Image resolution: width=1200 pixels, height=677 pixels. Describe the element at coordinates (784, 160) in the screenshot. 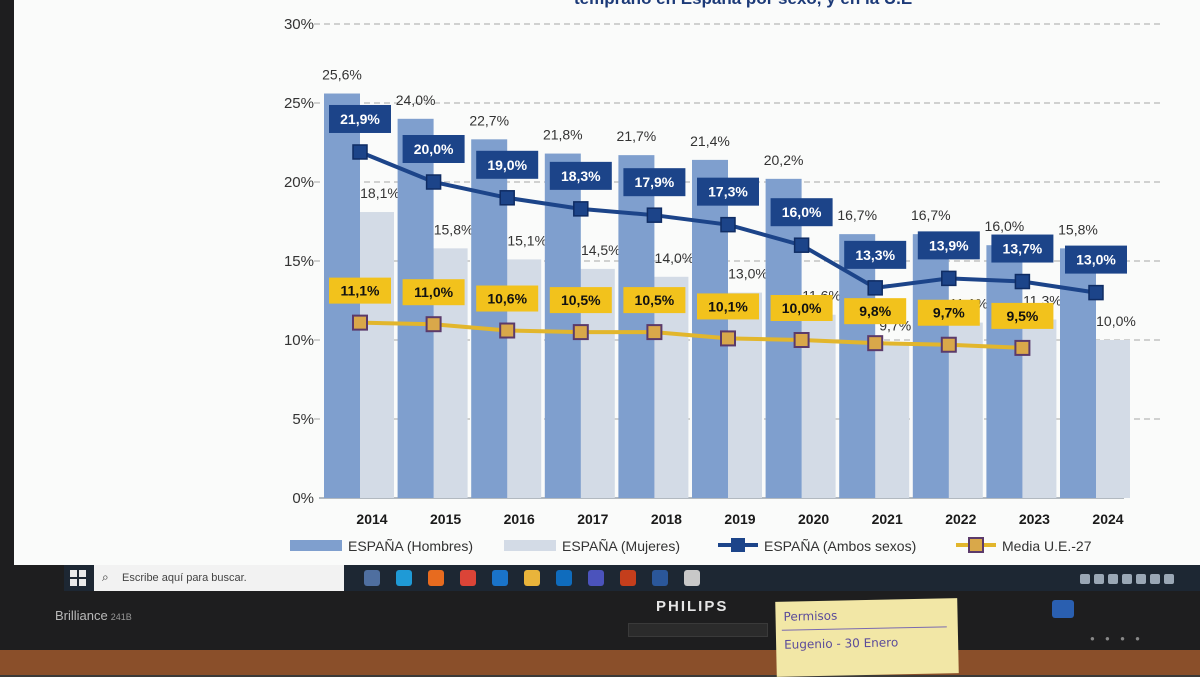

I see `data-label-hombres: 20,2%` at that location.